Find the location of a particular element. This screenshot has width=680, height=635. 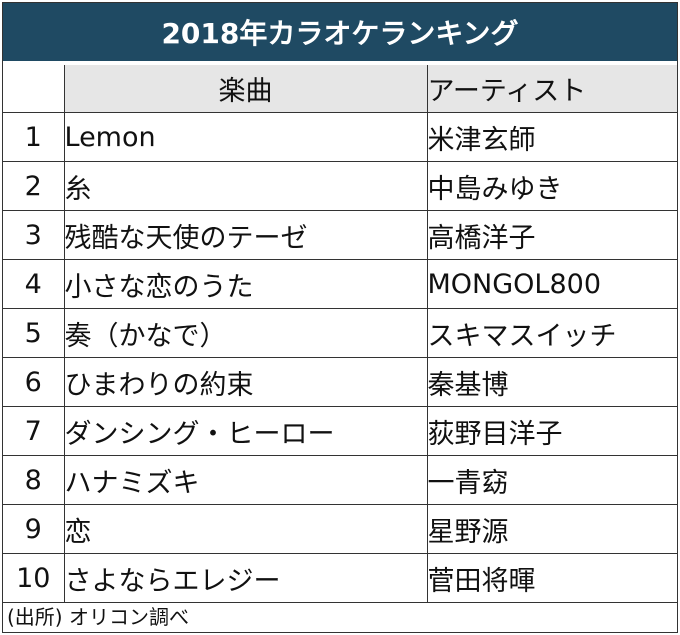

song-cell: ハナミズキ is located at coordinates (245, 480).